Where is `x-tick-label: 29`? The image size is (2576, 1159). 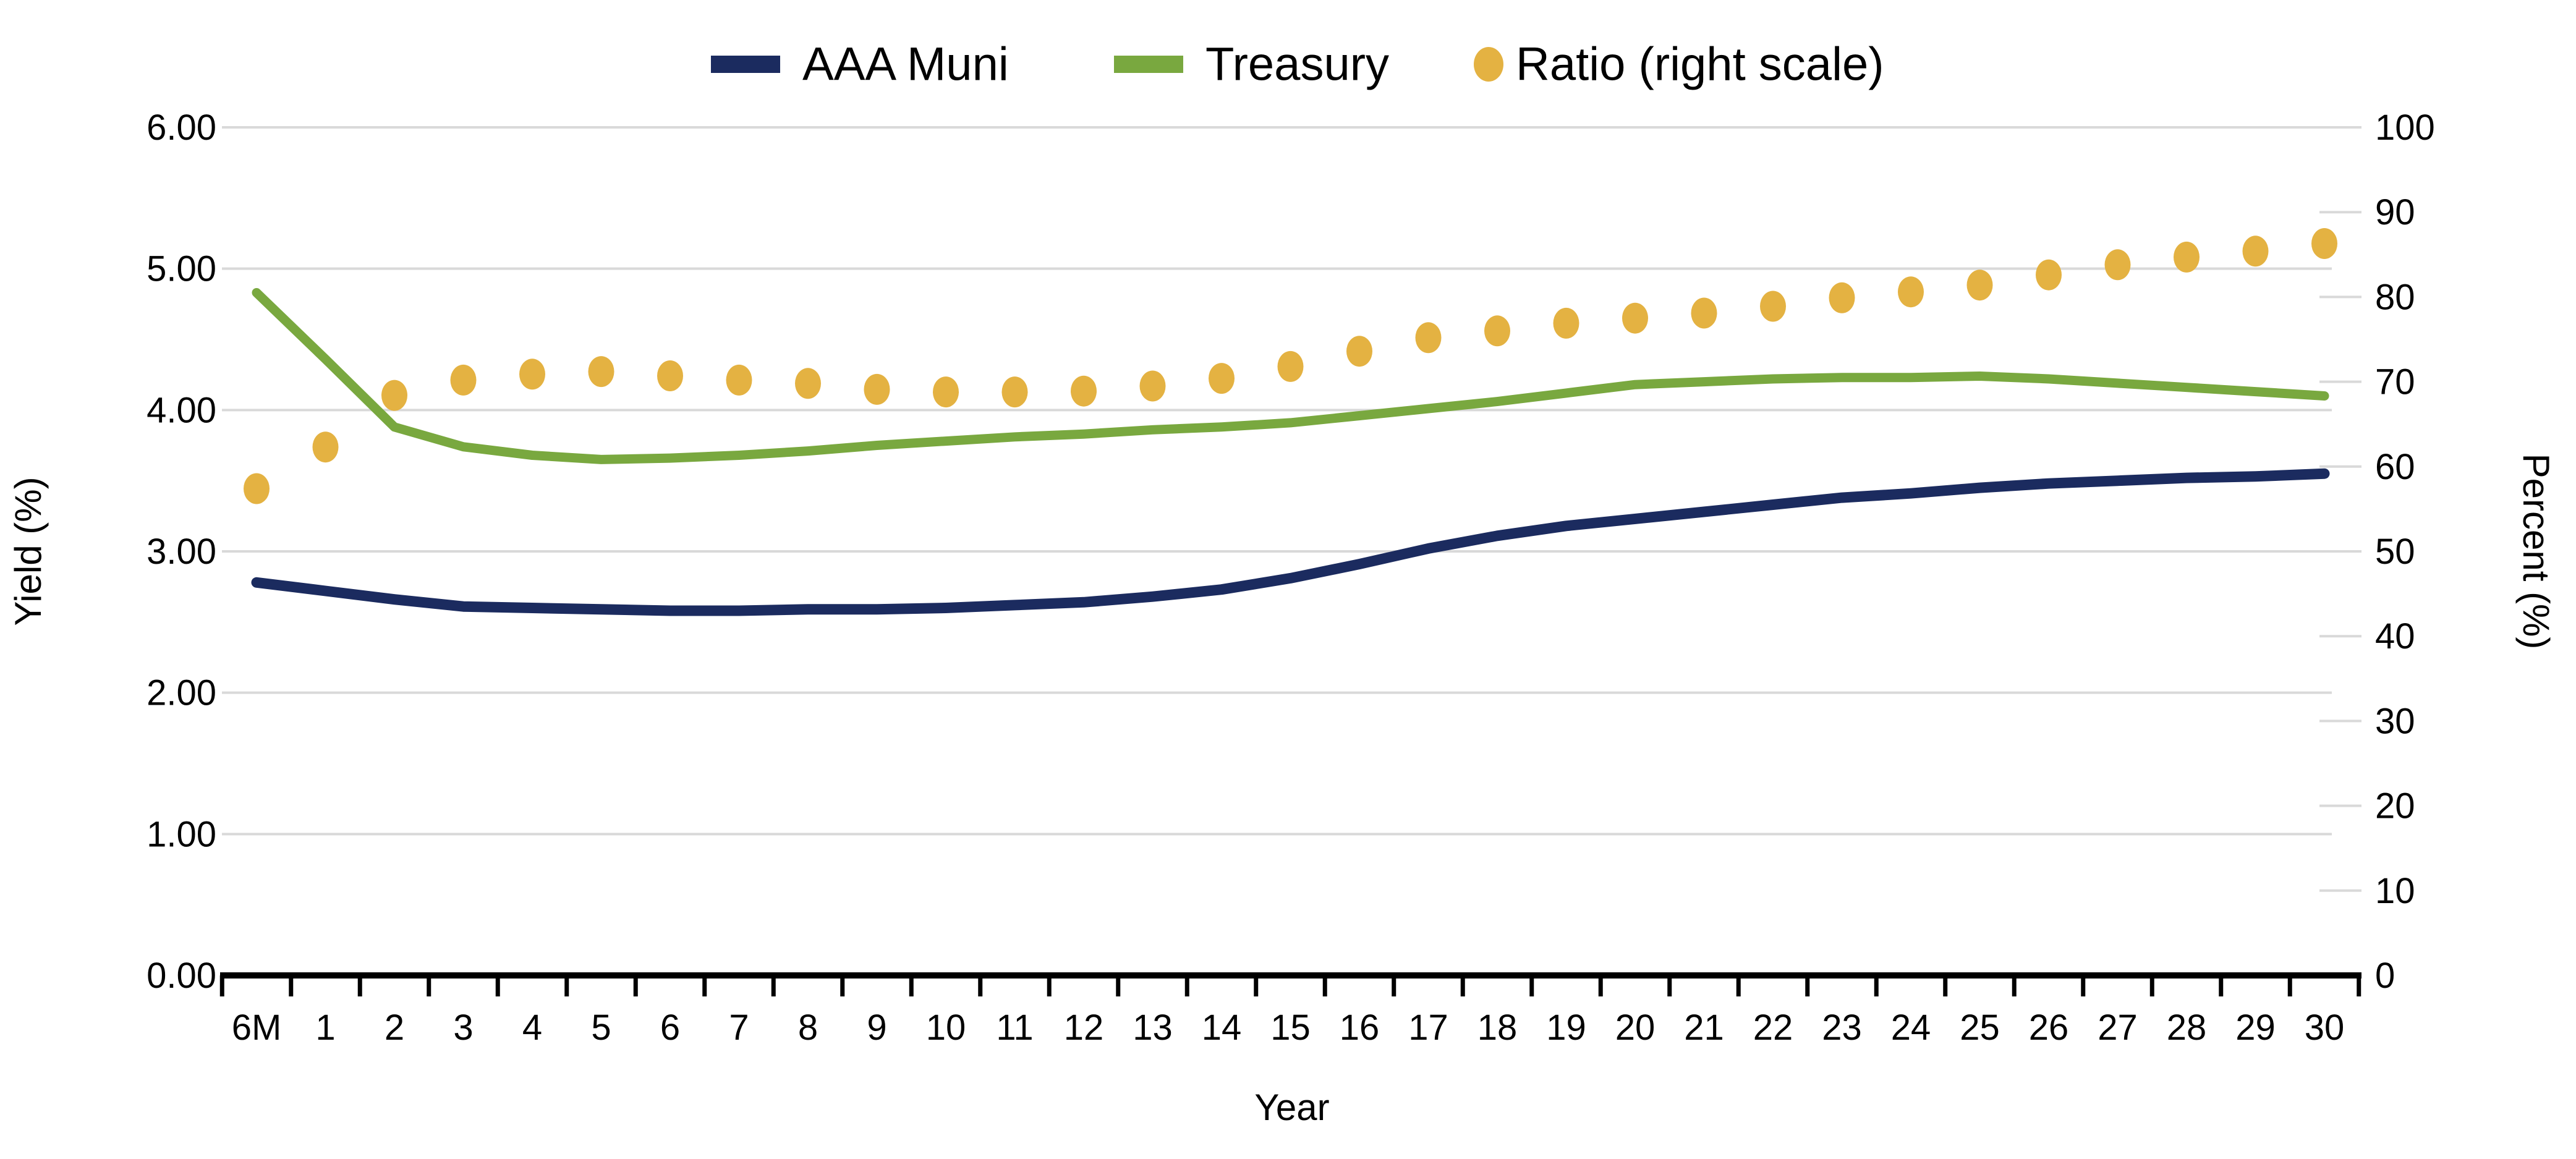
x-tick-label: 29 is located at coordinates (2255, 1028).